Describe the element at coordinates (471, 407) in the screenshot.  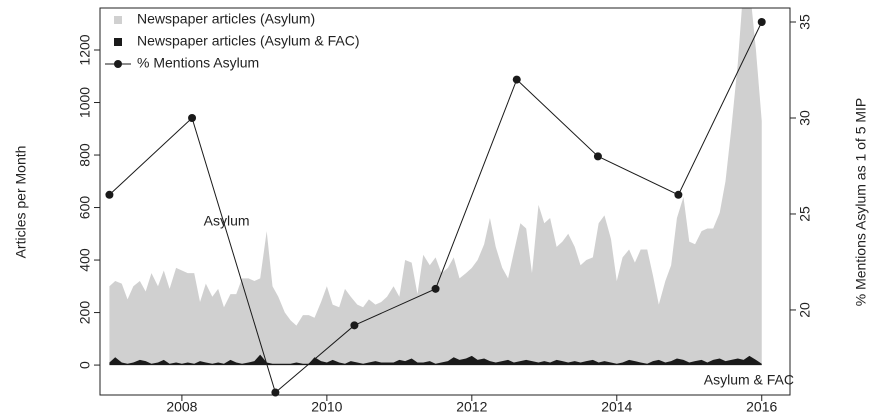
I see `x-tick-label: 2012` at that location.